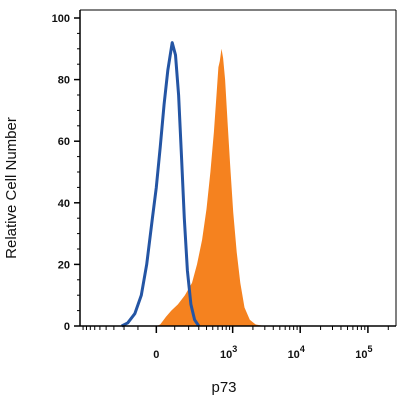  I want to click on y-tick-label: 40, so click(64, 204).